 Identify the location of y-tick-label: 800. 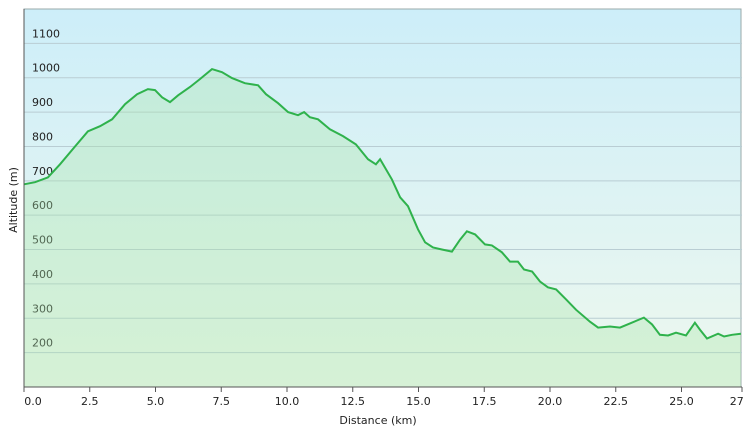
(42, 136).